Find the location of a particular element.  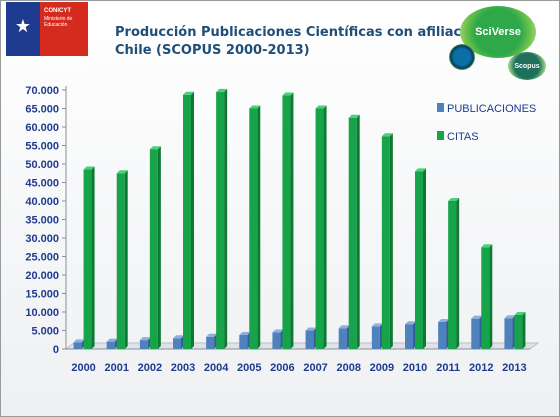

logo-sub2: Educación is located at coordinates (56, 25).